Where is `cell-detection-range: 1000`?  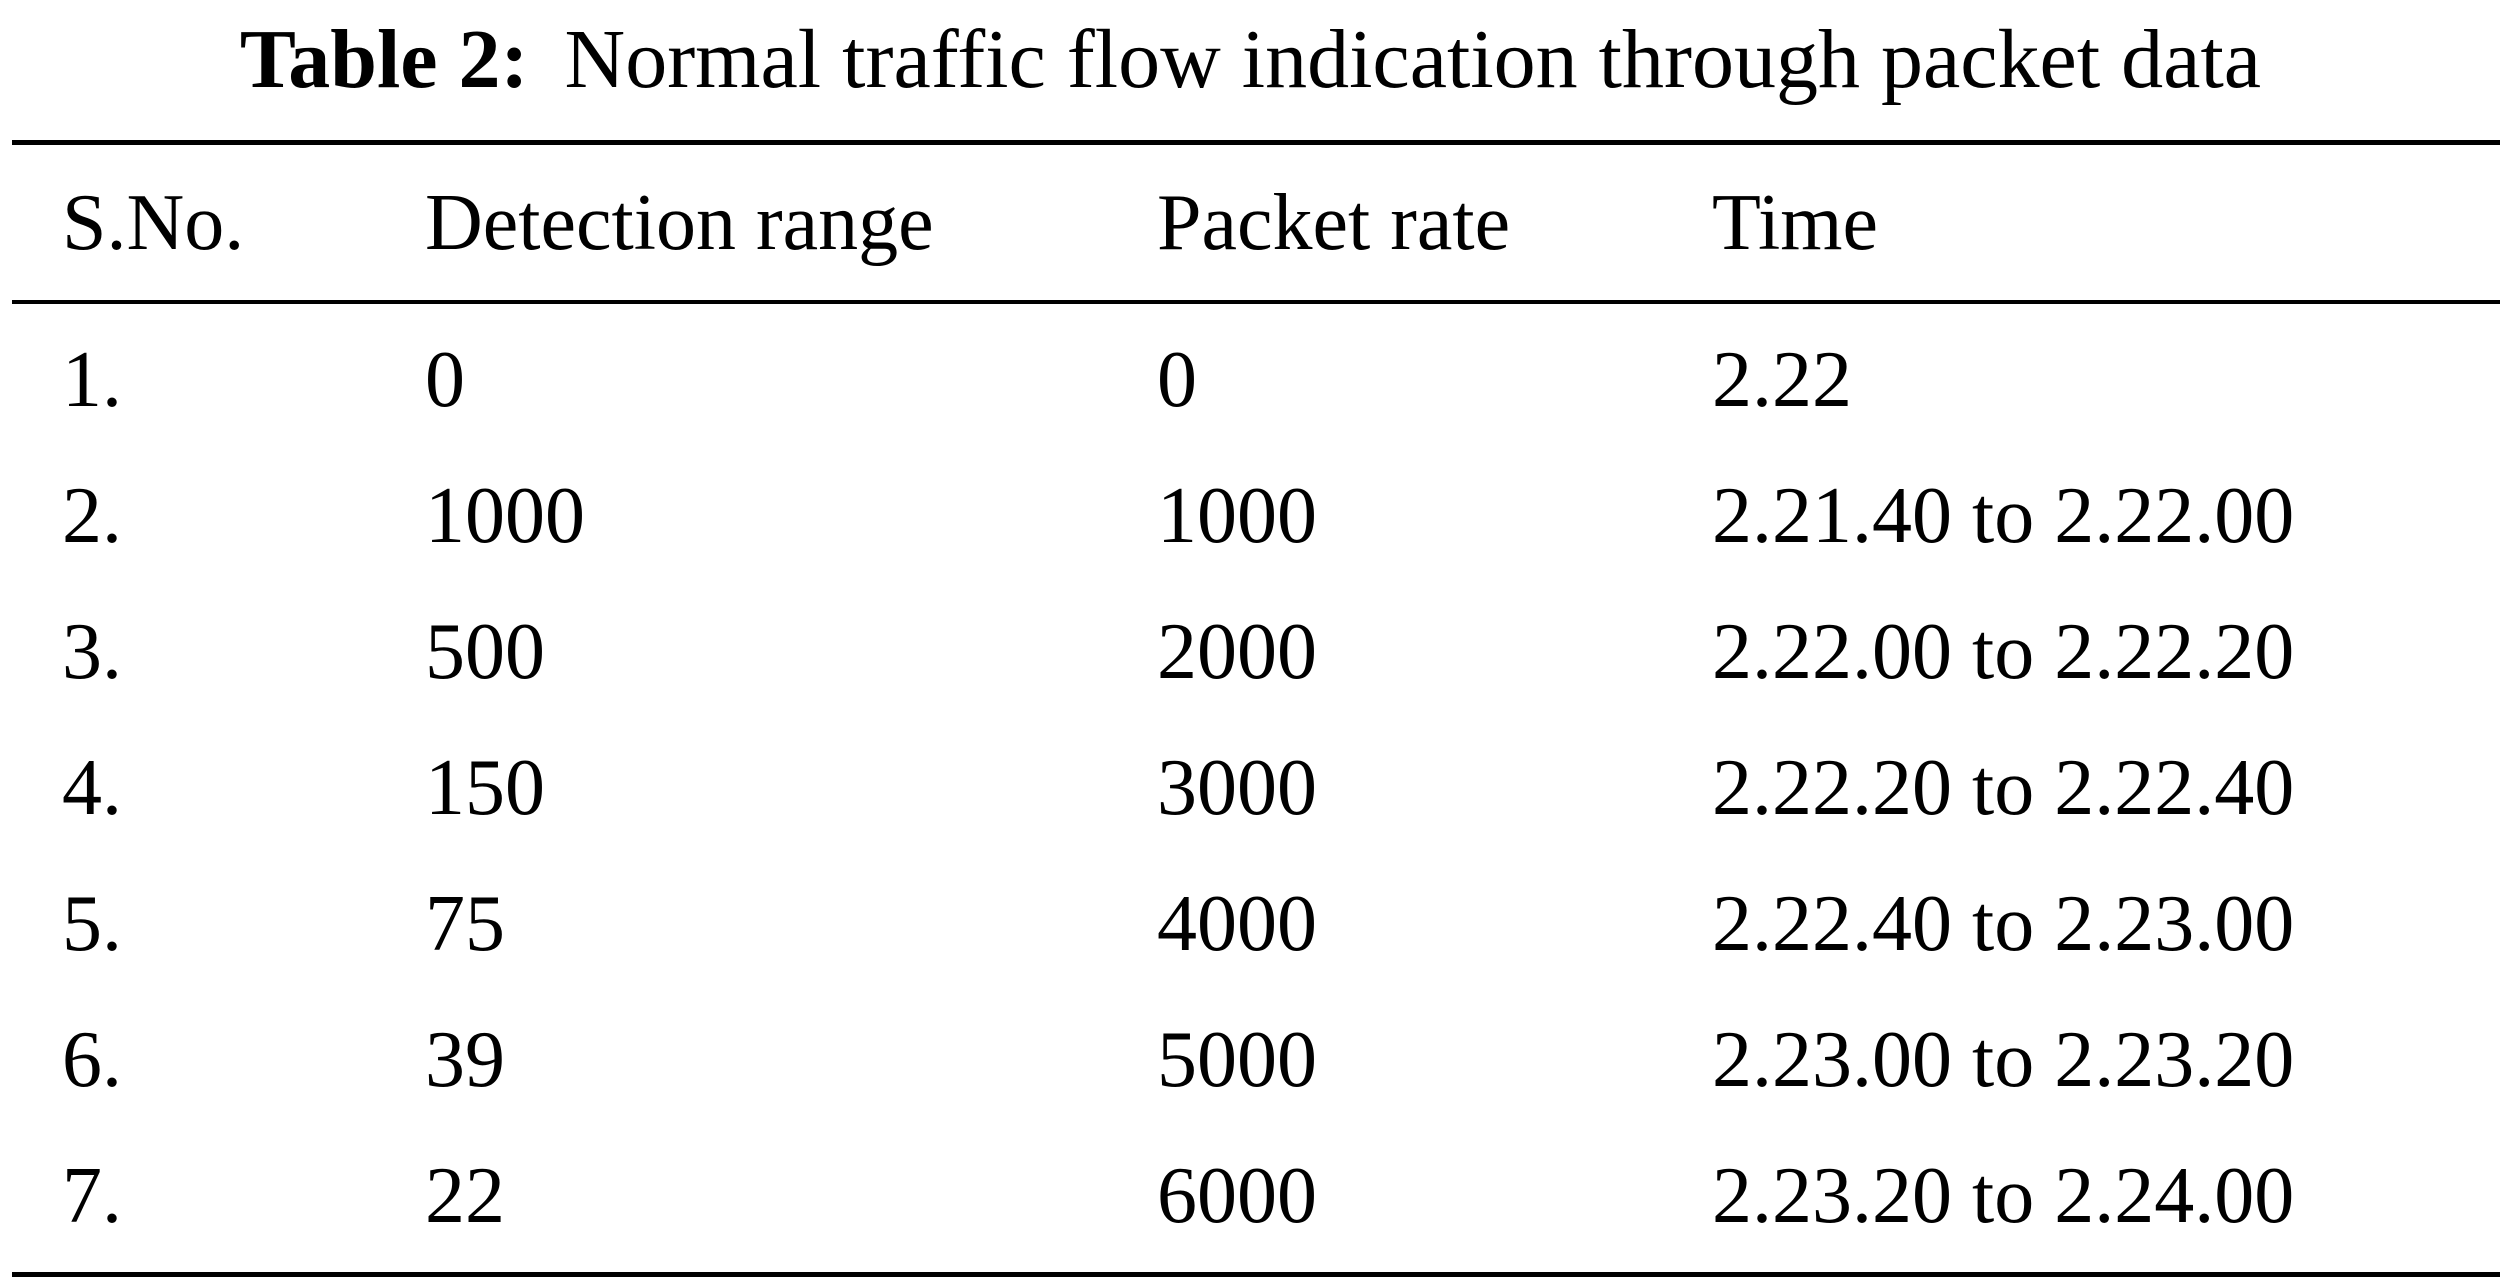 cell-detection-range: 1000 is located at coordinates (505, 516).